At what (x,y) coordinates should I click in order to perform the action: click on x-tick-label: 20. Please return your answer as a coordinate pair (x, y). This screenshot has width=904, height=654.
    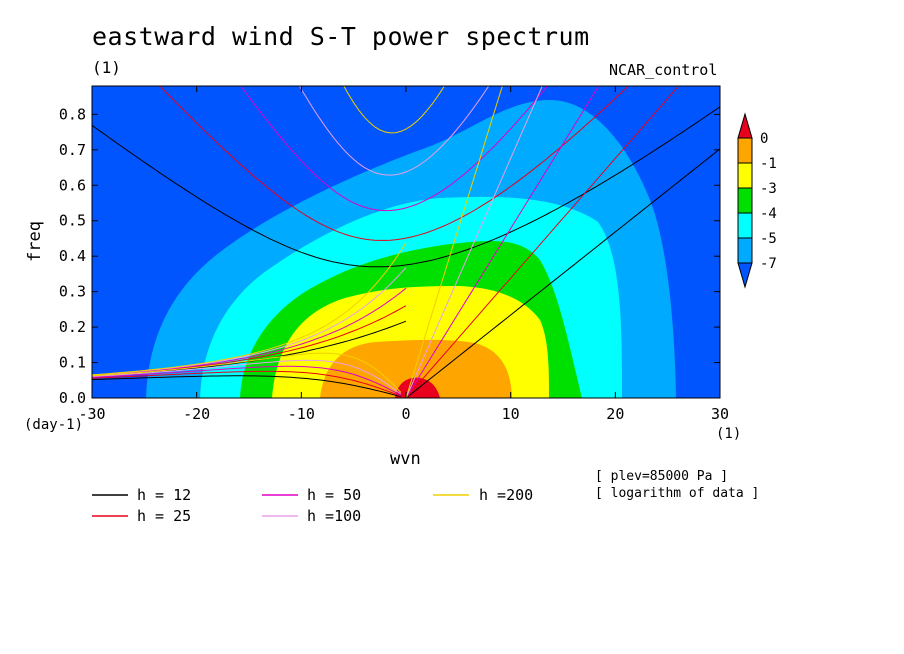
    Looking at the image, I should click on (615, 414).